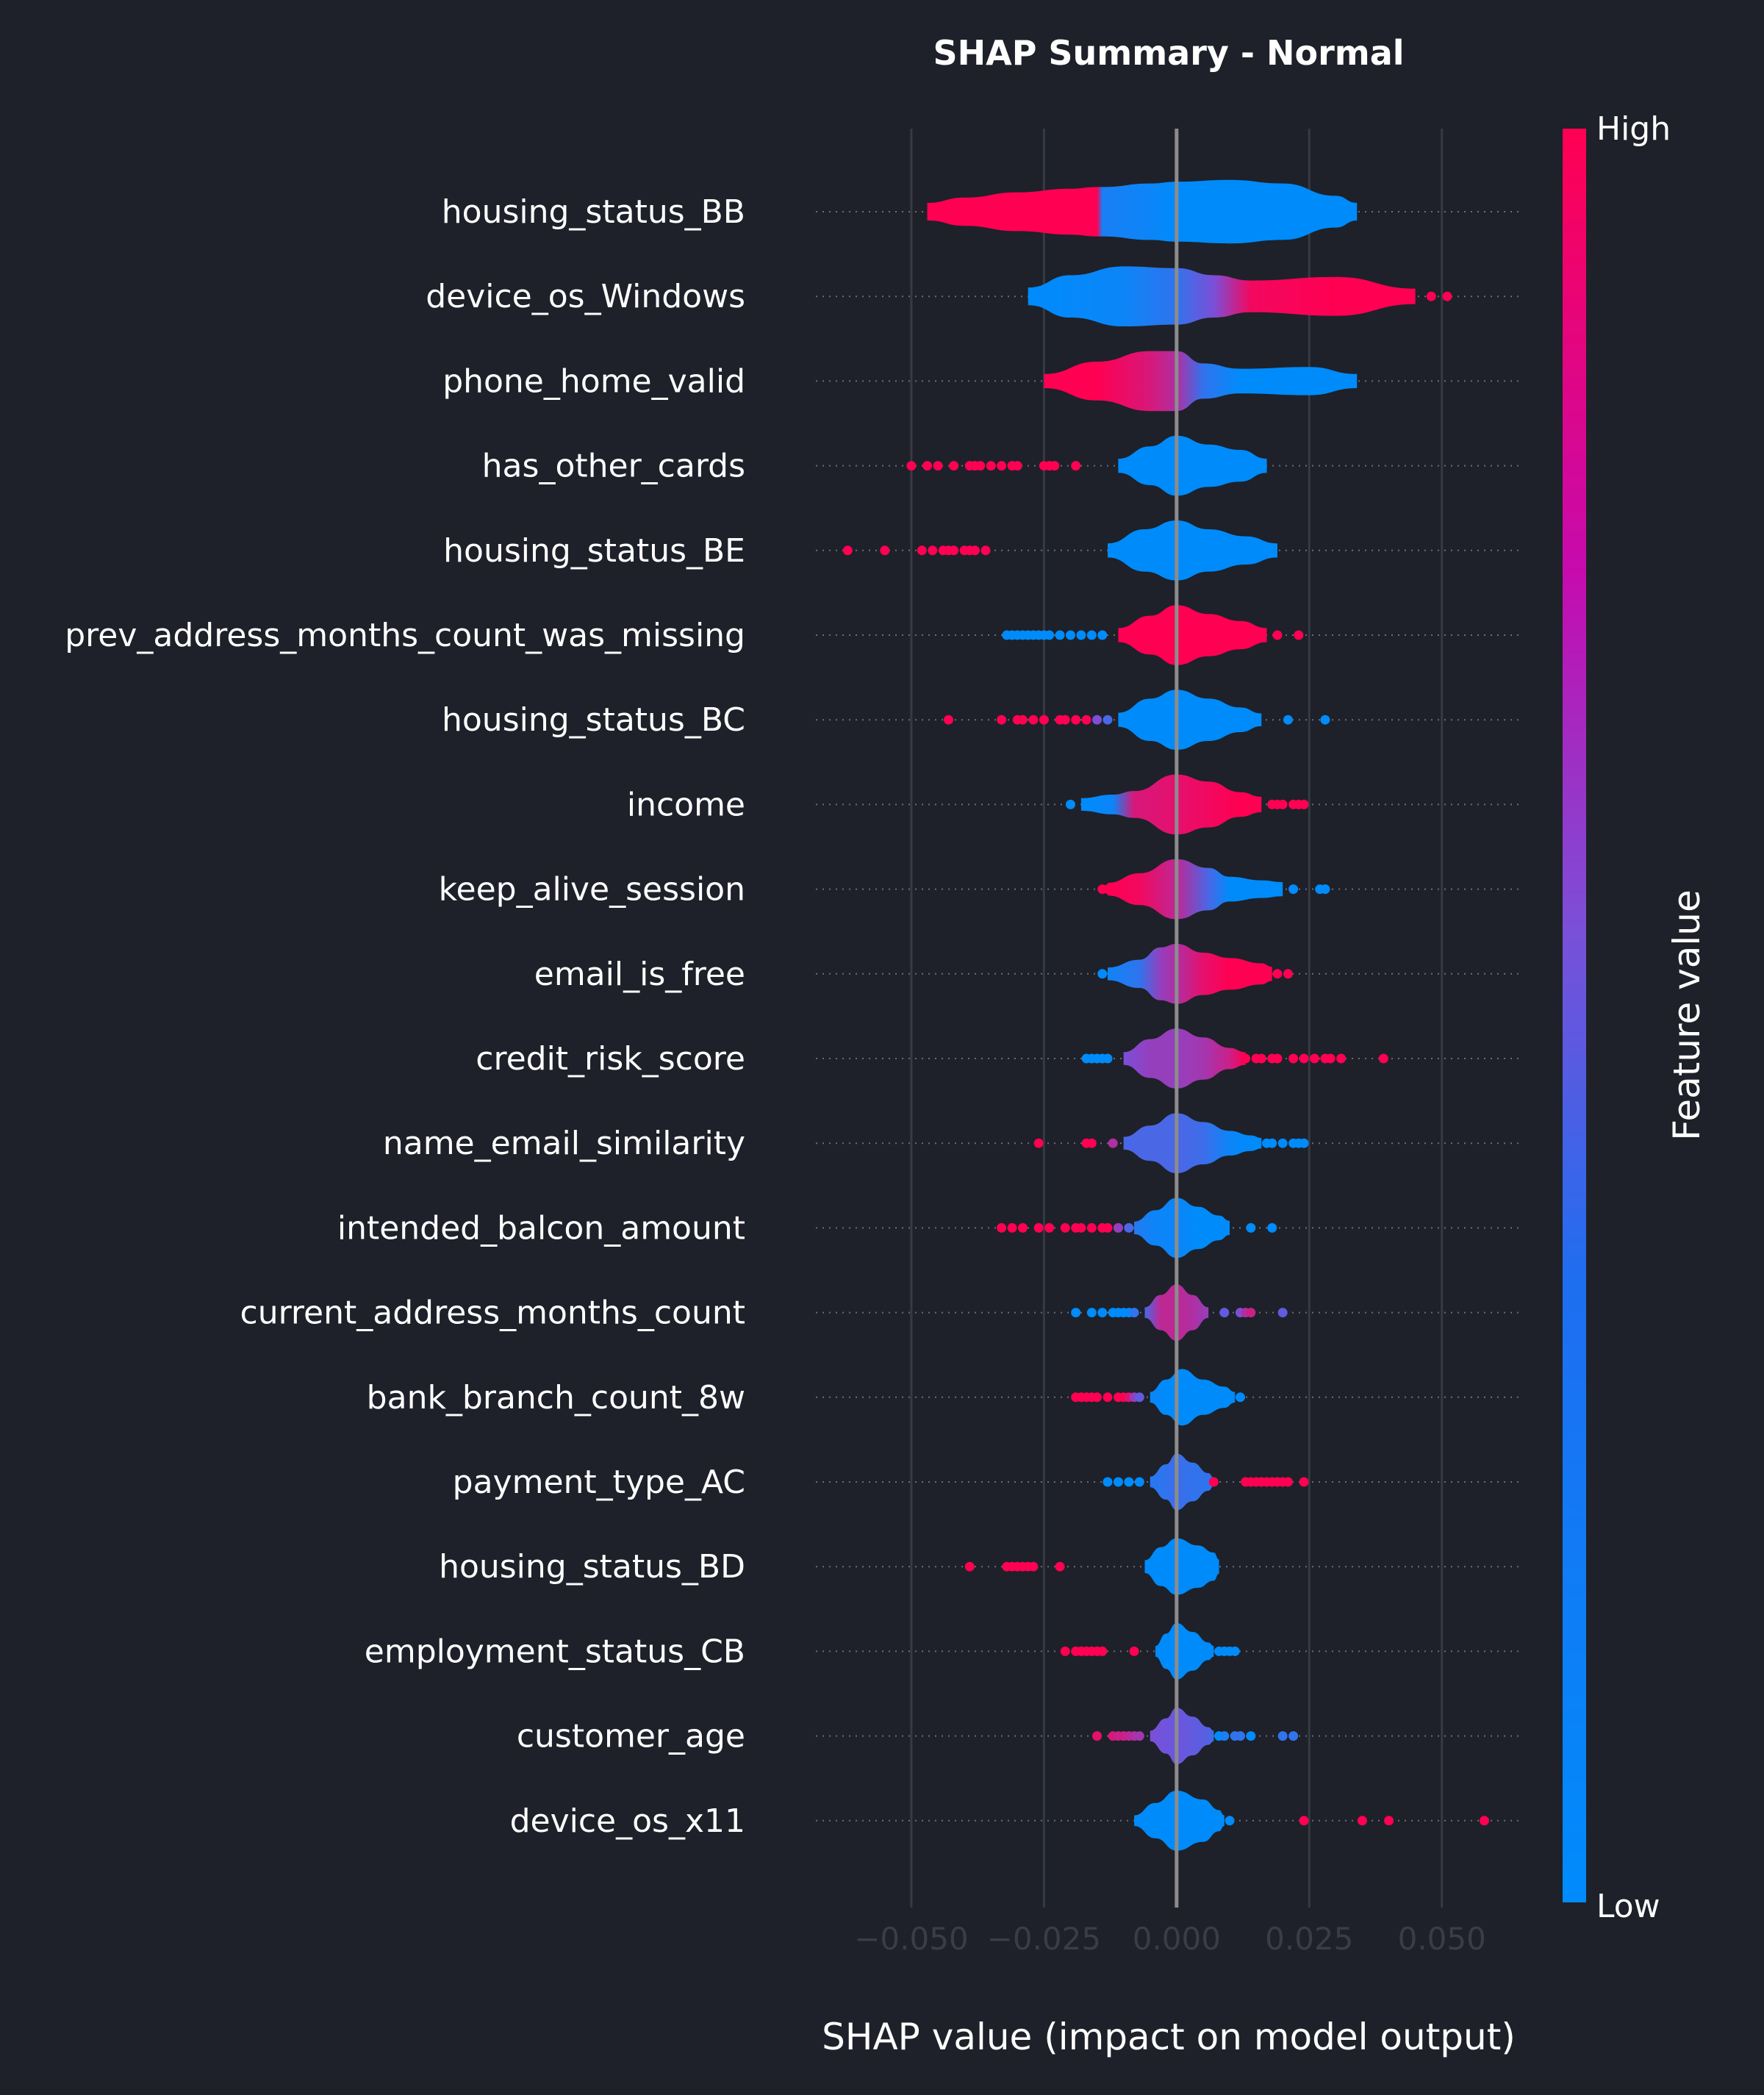 The image size is (1764, 2095). Describe the element at coordinates (613, 466) in the screenshot. I see `feature-label: has_other_cards` at that location.